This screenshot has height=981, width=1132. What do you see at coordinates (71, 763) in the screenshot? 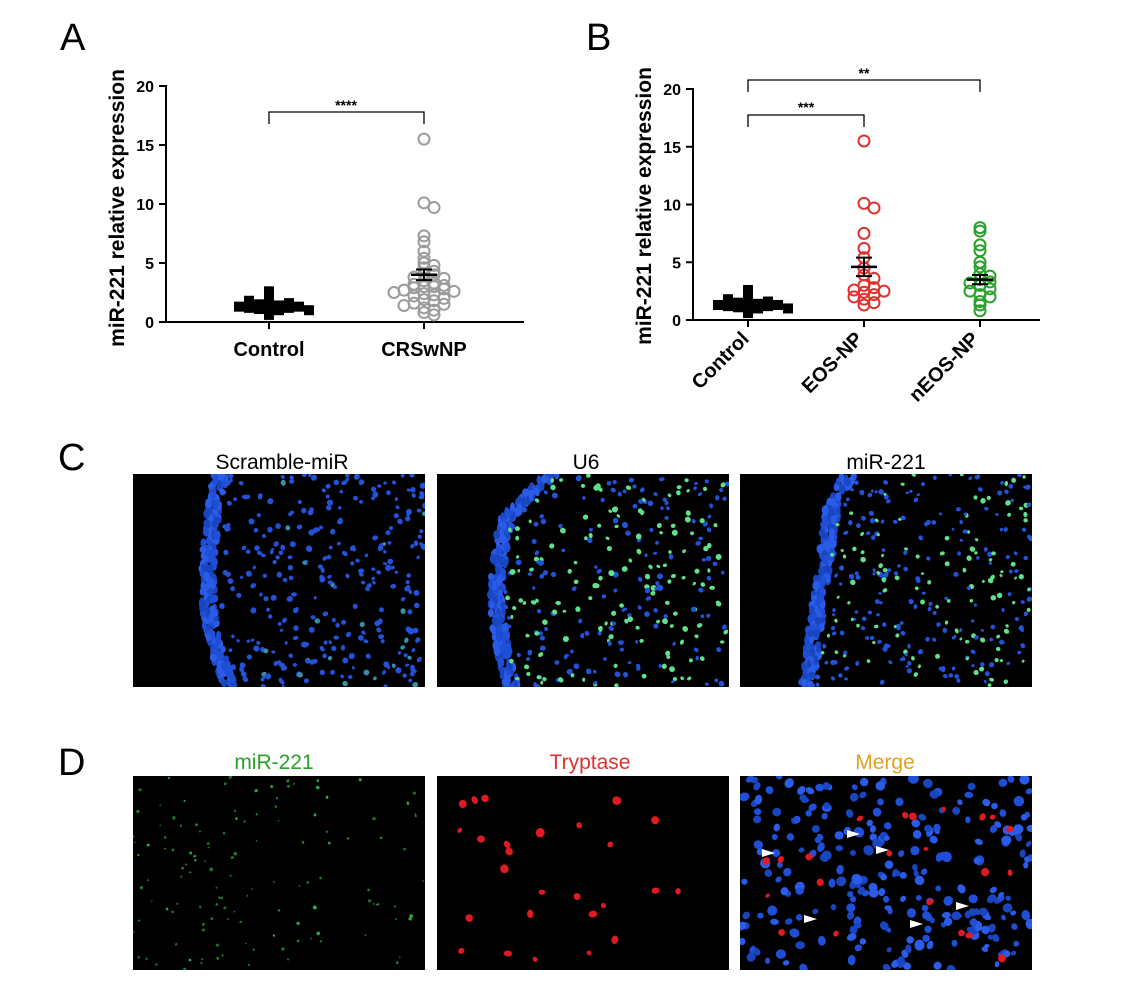
I see `panel-letter-d: D` at bounding box center [71, 763].